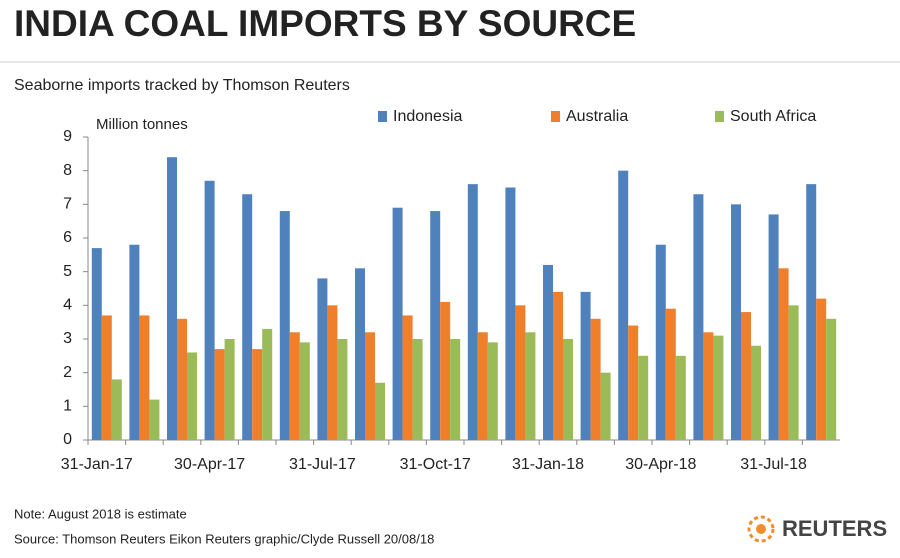 This screenshot has width=900, height=558. What do you see at coordinates (67, 136) in the screenshot?
I see `y-tick-label: 9` at bounding box center [67, 136].